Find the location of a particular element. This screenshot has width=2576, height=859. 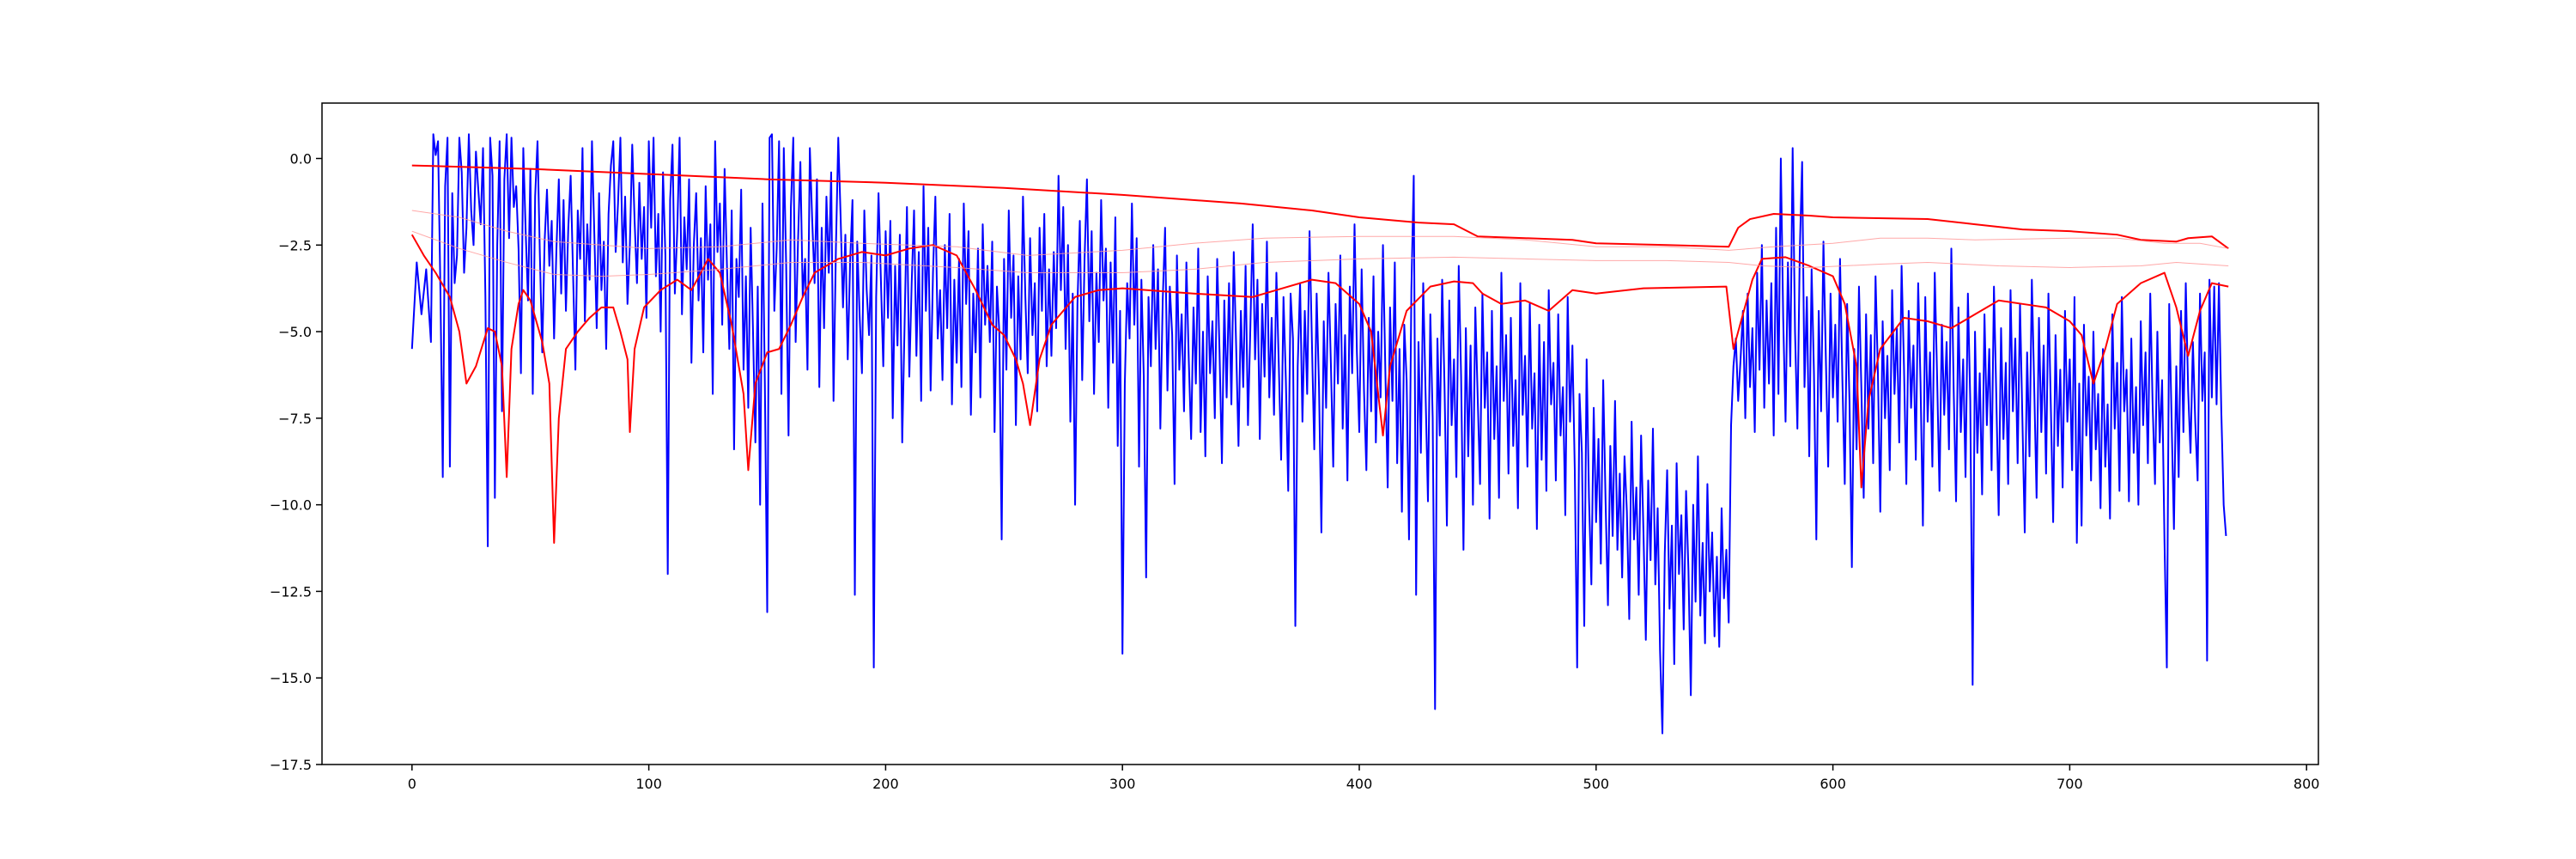

x-tick-label: 300 is located at coordinates (1122, 784).